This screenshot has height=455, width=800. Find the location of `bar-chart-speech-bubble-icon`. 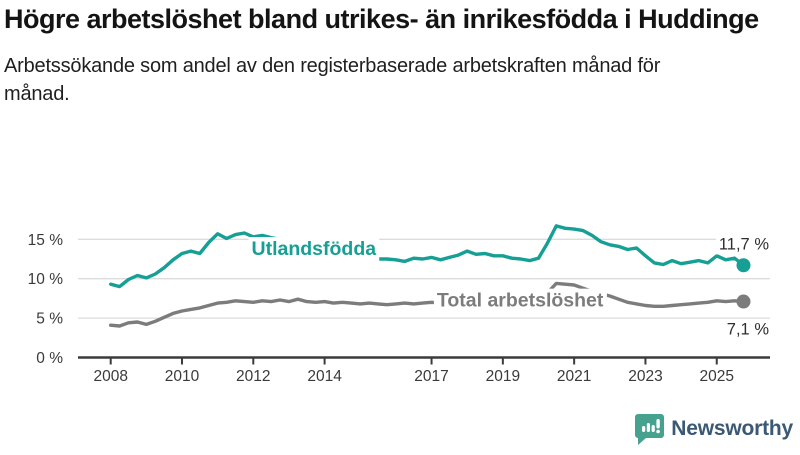

bar-chart-speech-bubble-icon is located at coordinates (650, 429).